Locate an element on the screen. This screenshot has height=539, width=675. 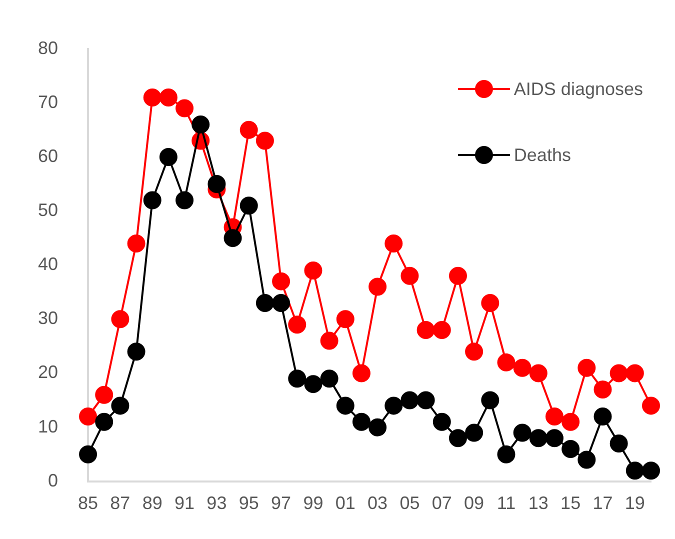
x-tick-label: 09 is located at coordinates (474, 503).